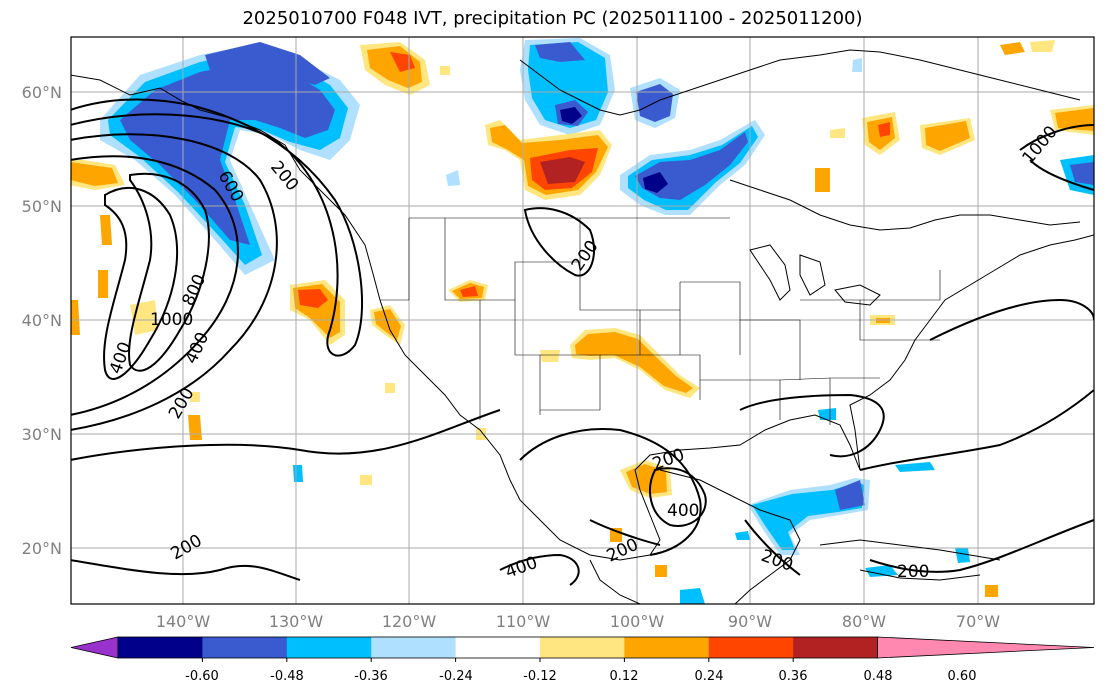  I want to click on latitude-labels: 60°N 50°N 40°N 30°N 20°N, so click(42, 320).